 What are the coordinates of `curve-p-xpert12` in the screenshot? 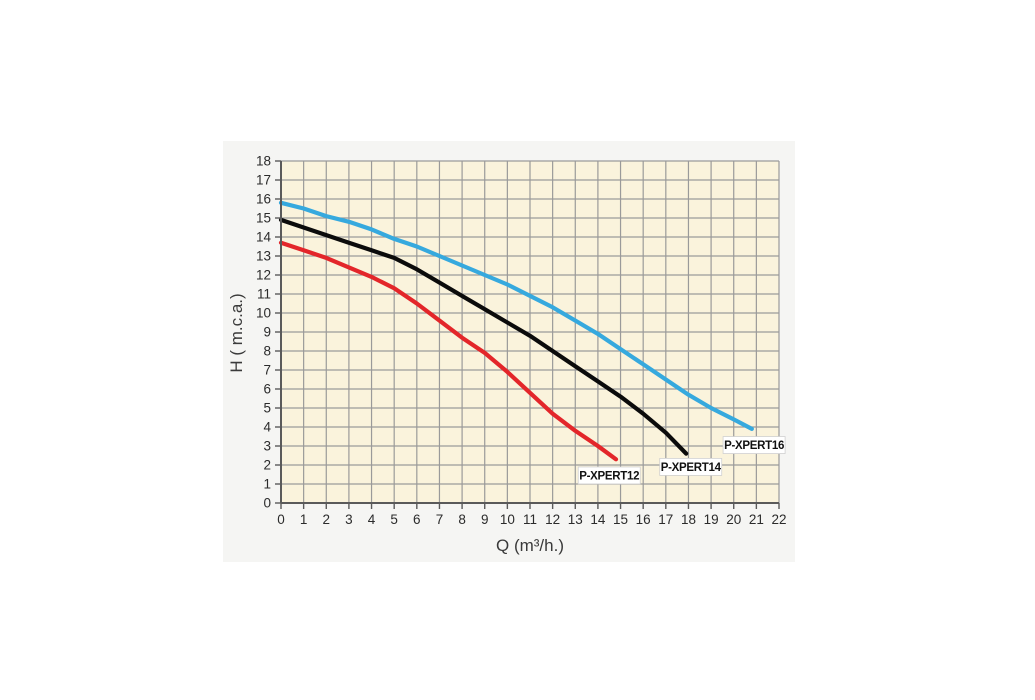 It's located at (448, 351).